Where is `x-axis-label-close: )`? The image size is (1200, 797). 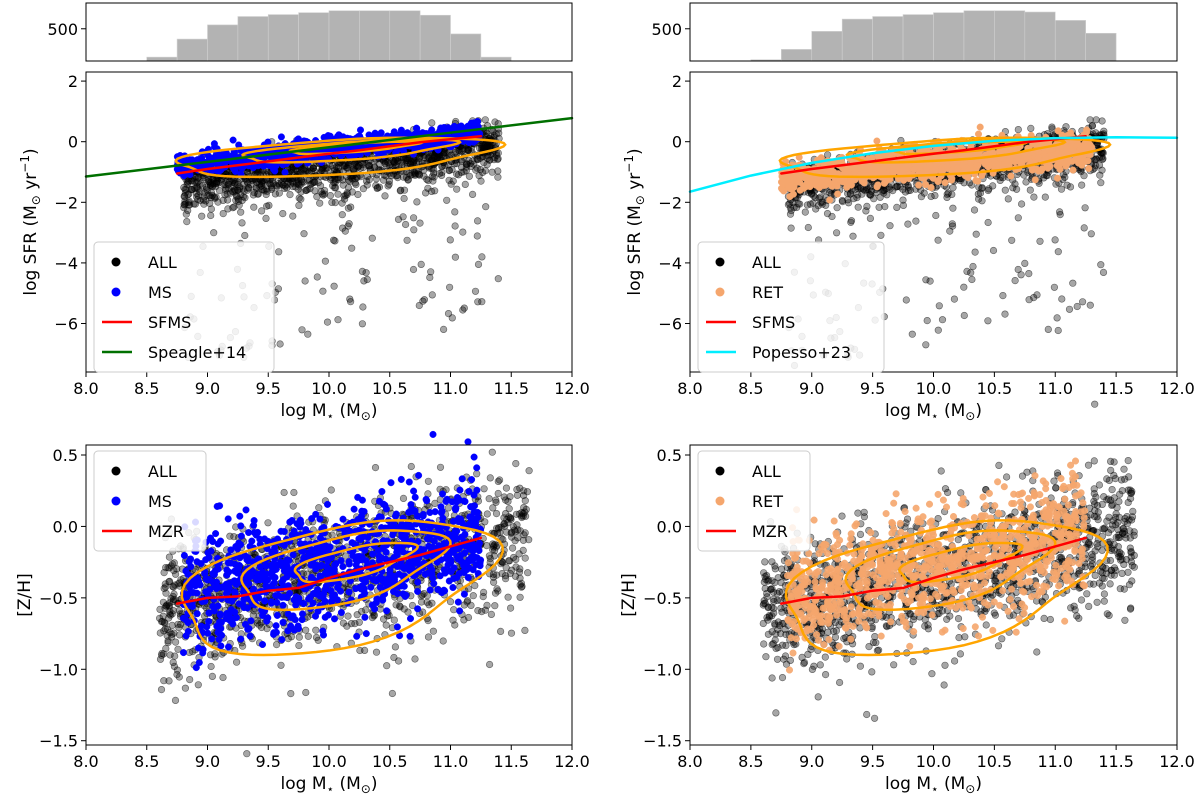
x-axis-label-close: ) is located at coordinates (978, 411).